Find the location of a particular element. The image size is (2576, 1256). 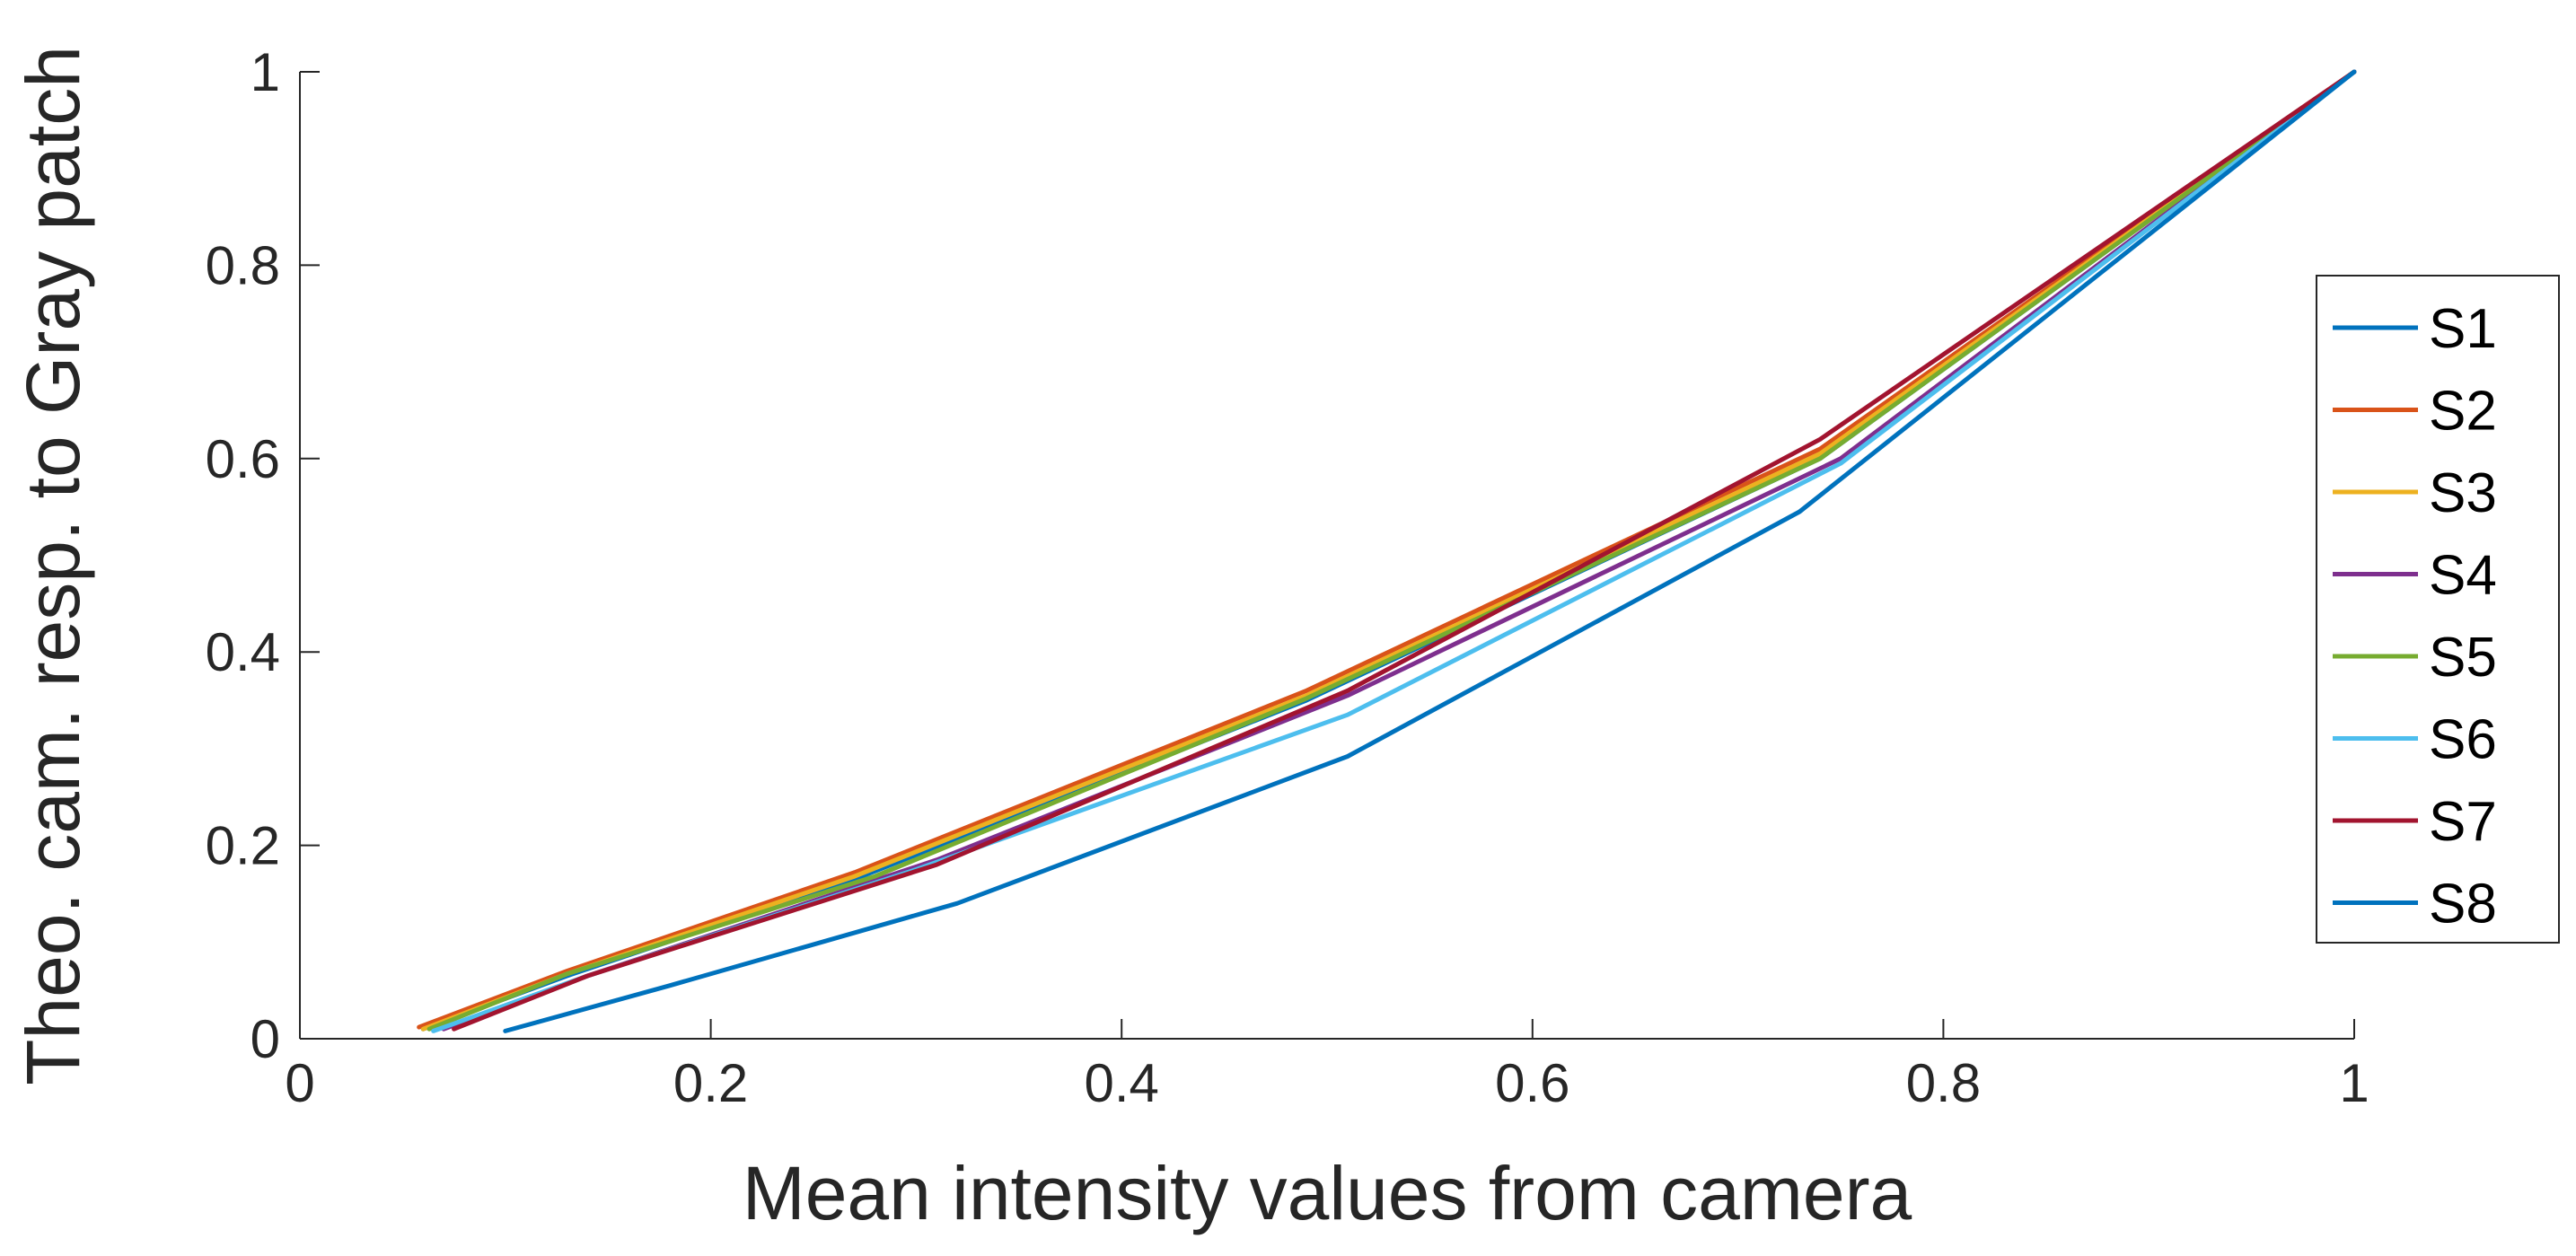

legend-box is located at coordinates (2438, 610).